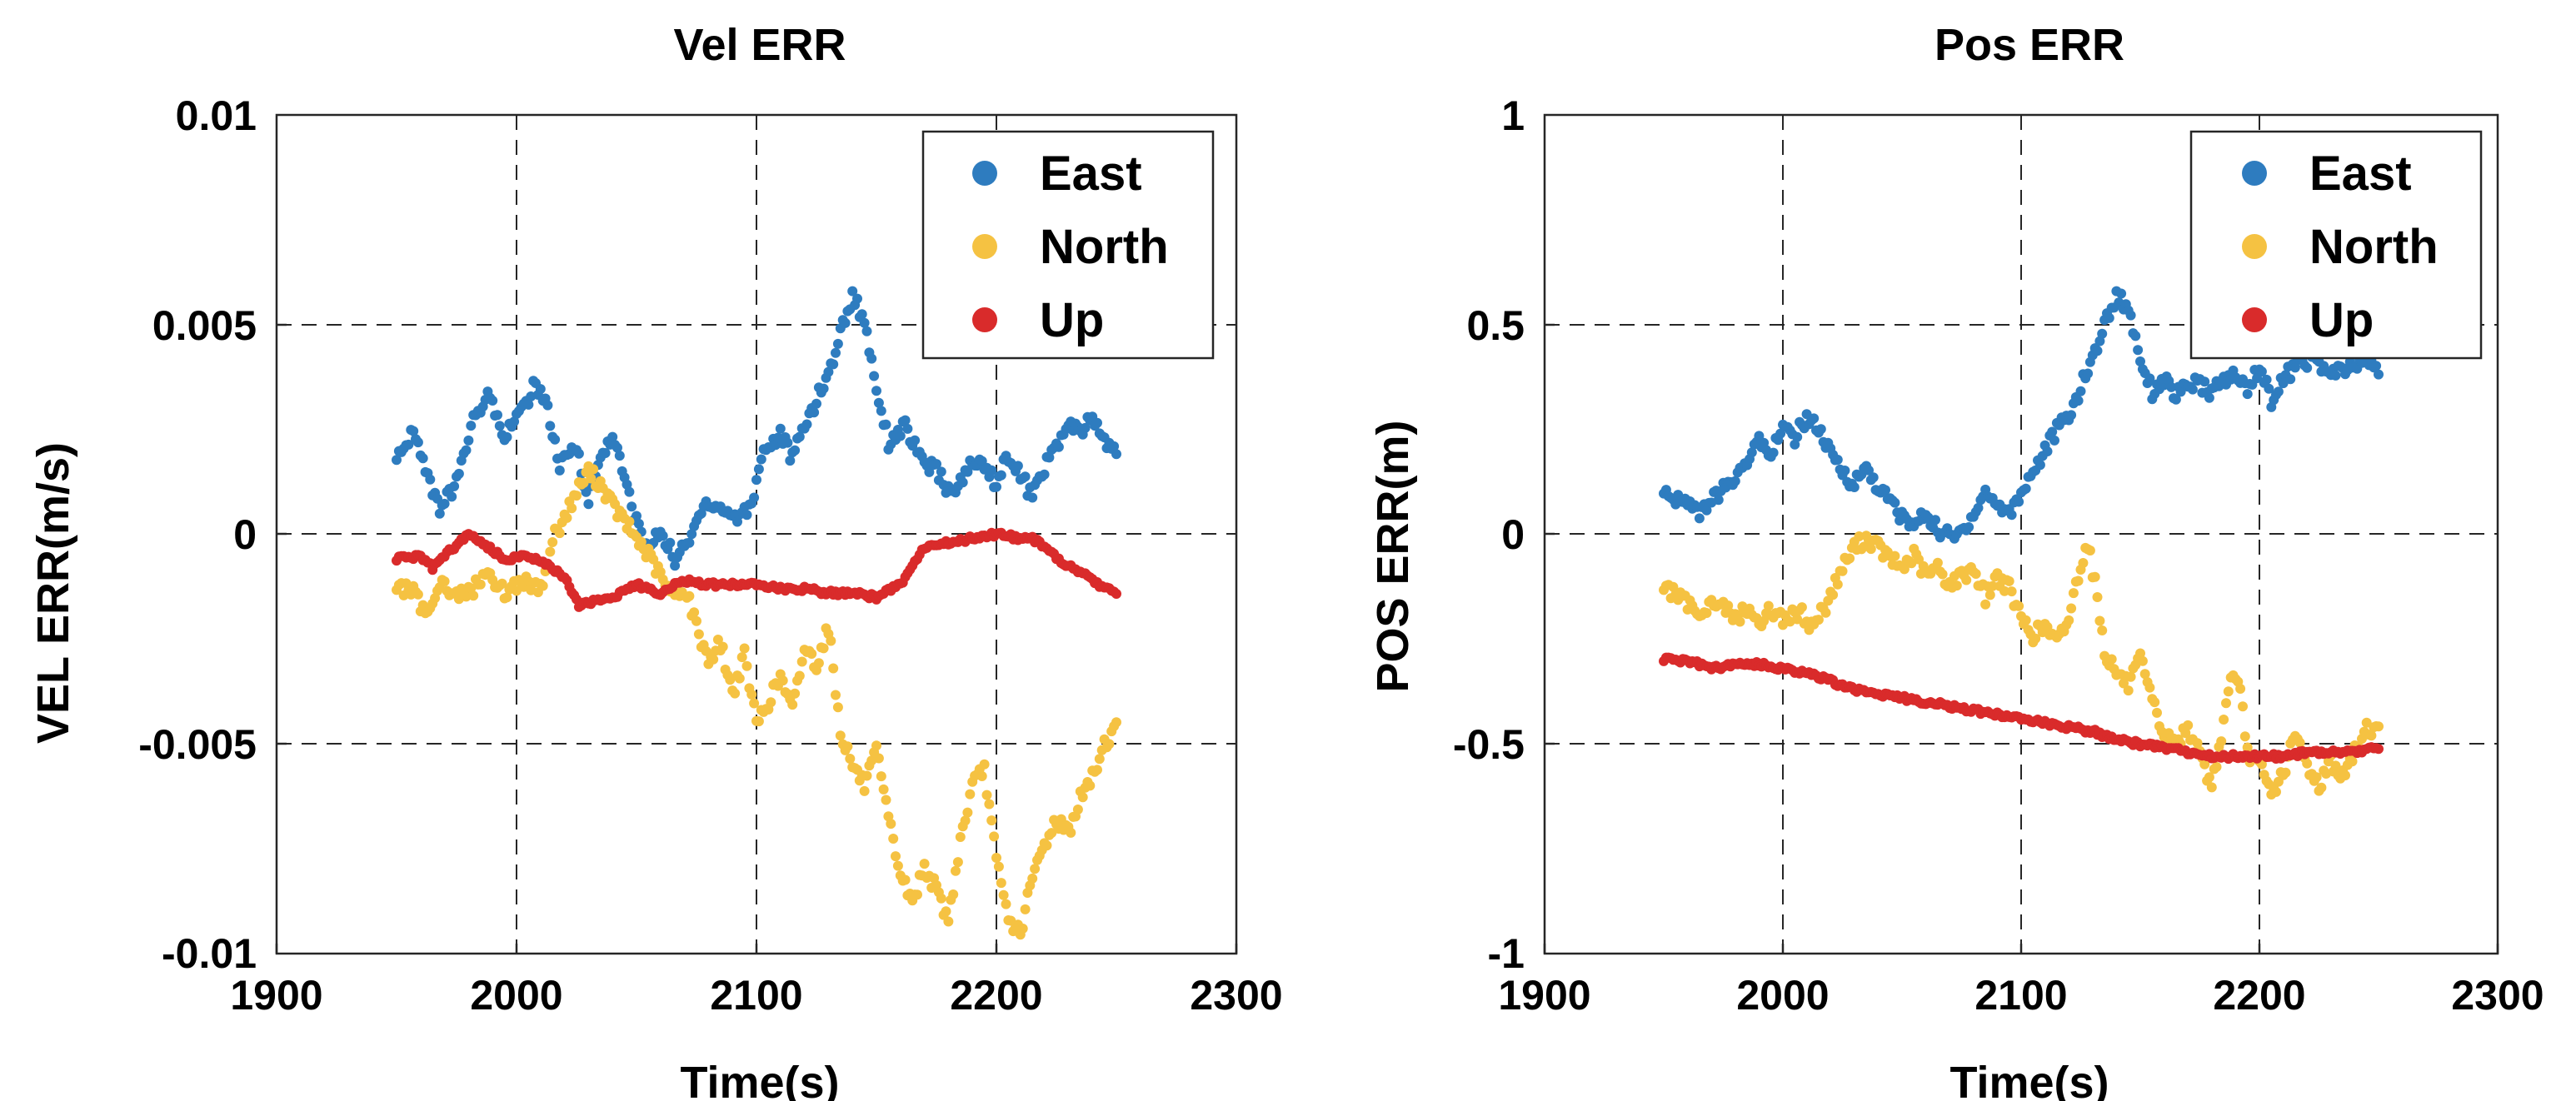 The width and height of the screenshot is (2576, 1101). I want to click on vel-ytick-label--0.005: -0.005, so click(197, 744).